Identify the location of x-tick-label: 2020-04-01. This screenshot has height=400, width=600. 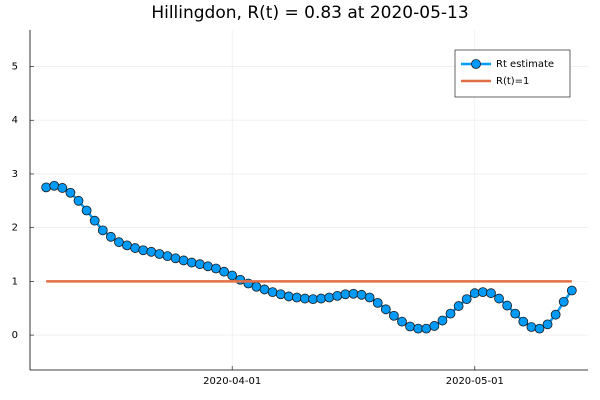
(232, 381).